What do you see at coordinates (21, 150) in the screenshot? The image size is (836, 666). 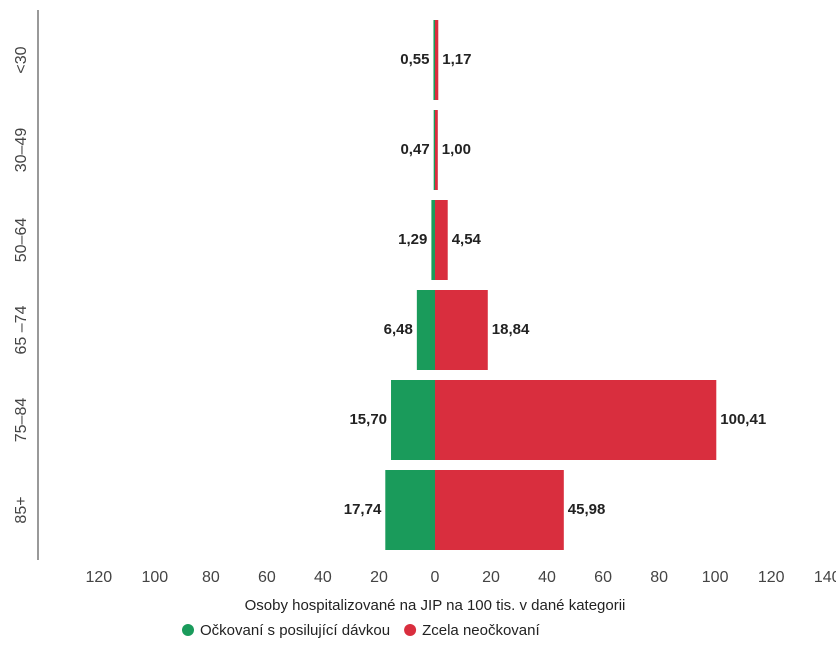 I see `y-tick-label: 30–49` at bounding box center [21, 150].